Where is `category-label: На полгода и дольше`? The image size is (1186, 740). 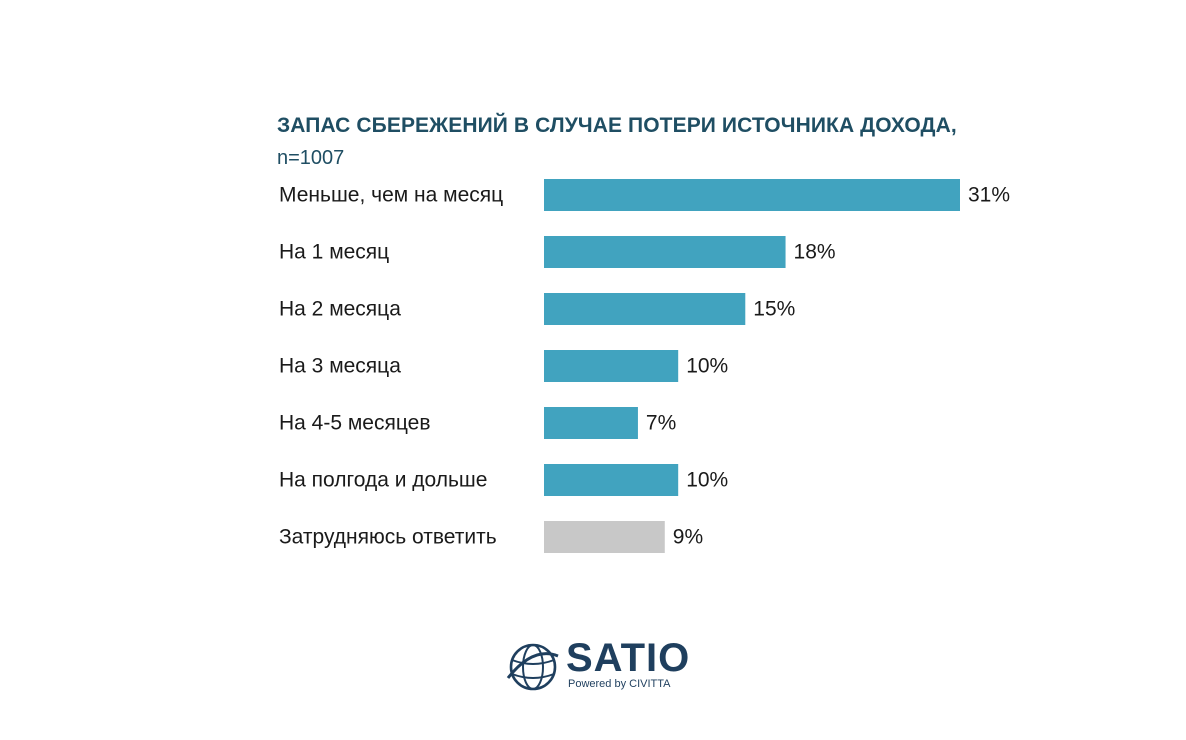 category-label: На полгода и дольше is located at coordinates (383, 480).